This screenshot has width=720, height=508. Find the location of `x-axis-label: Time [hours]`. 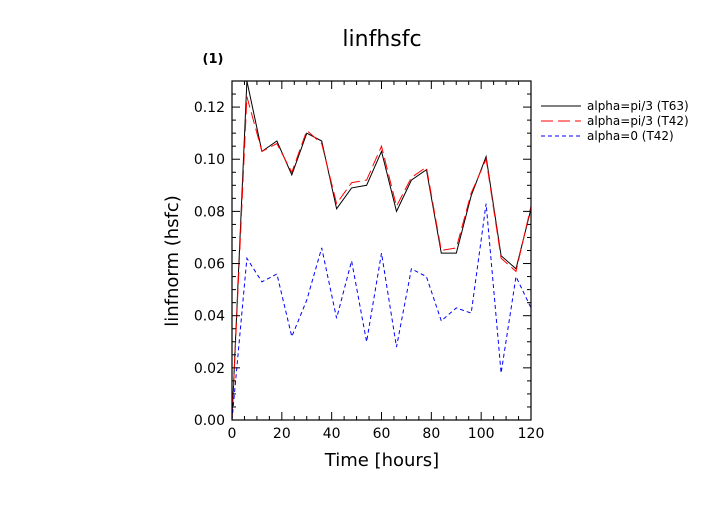

x-axis-label: Time [hours] is located at coordinates (381, 460).